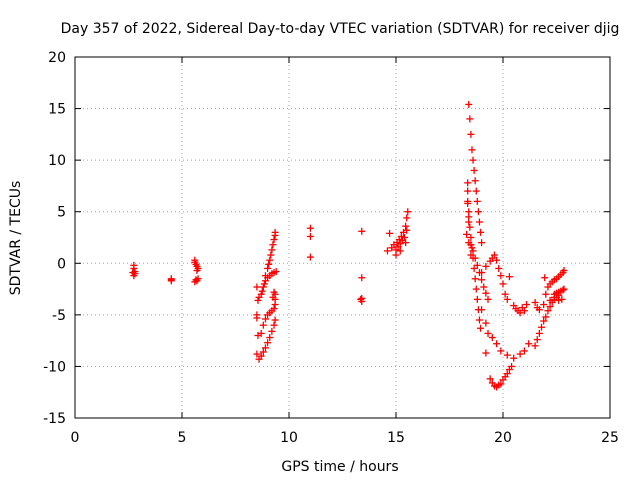  What do you see at coordinates (54, 367) in the screenshot?
I see `y-tick-label: -10` at bounding box center [54, 367].